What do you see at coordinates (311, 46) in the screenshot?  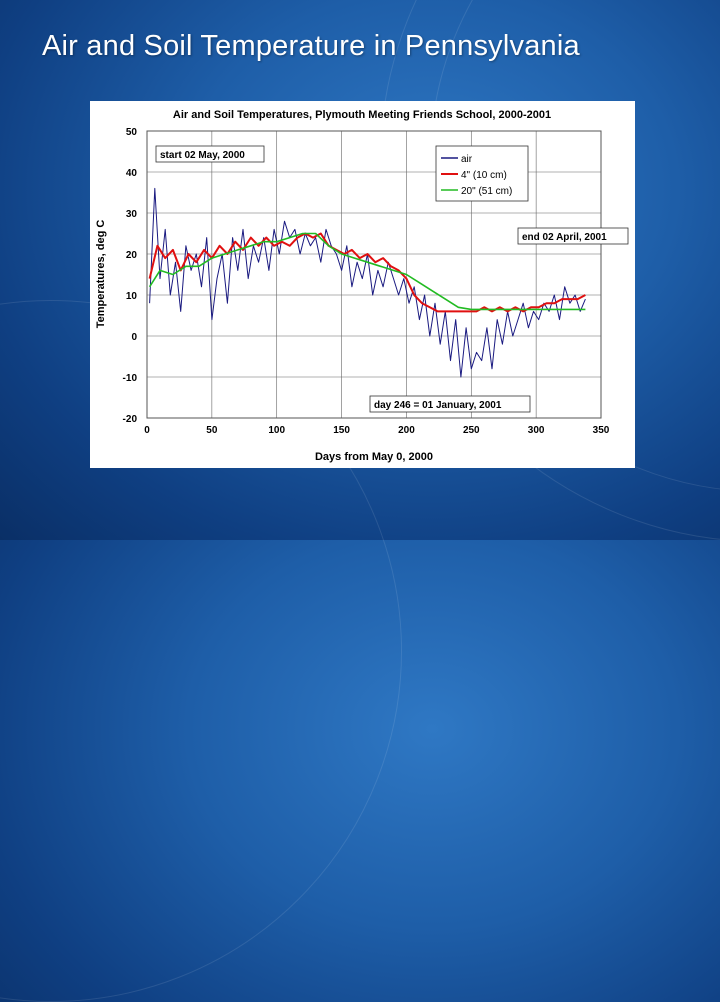 I see `slide-title: Air and Soil Temperature in Pennsylvania` at bounding box center [311, 46].